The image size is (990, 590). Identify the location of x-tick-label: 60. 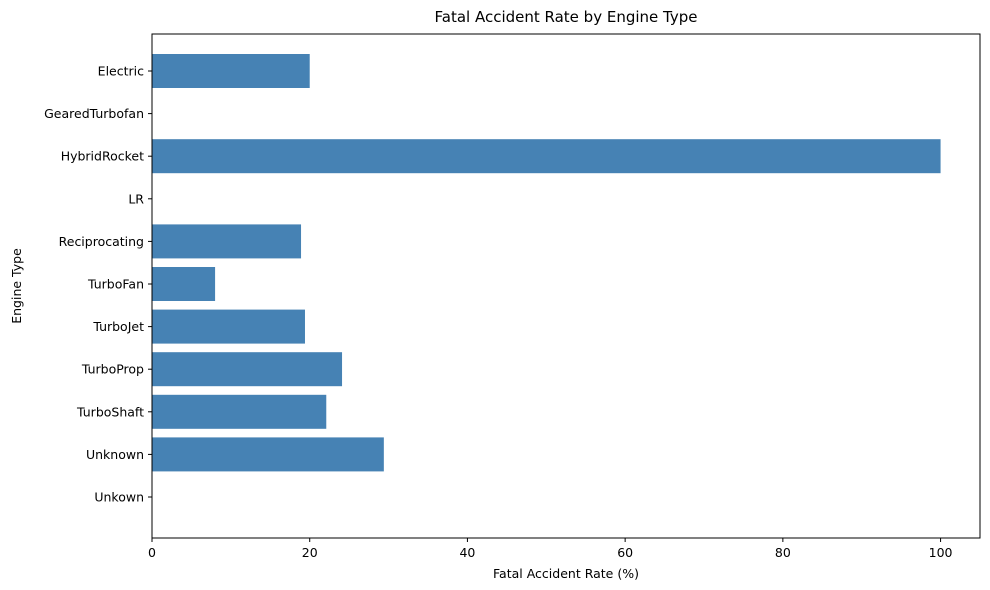
(625, 552).